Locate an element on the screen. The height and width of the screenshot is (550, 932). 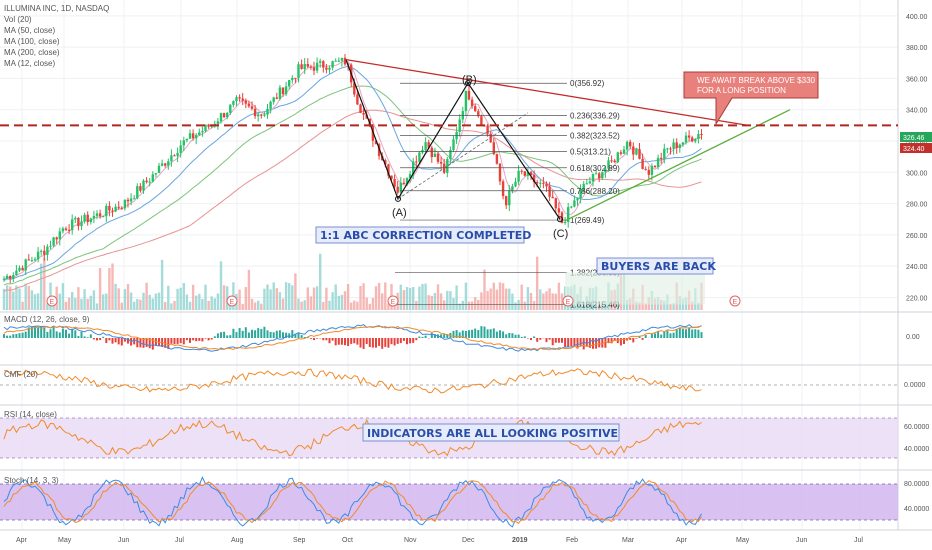
svg-text: 326.46 is located at coordinates (914, 138).